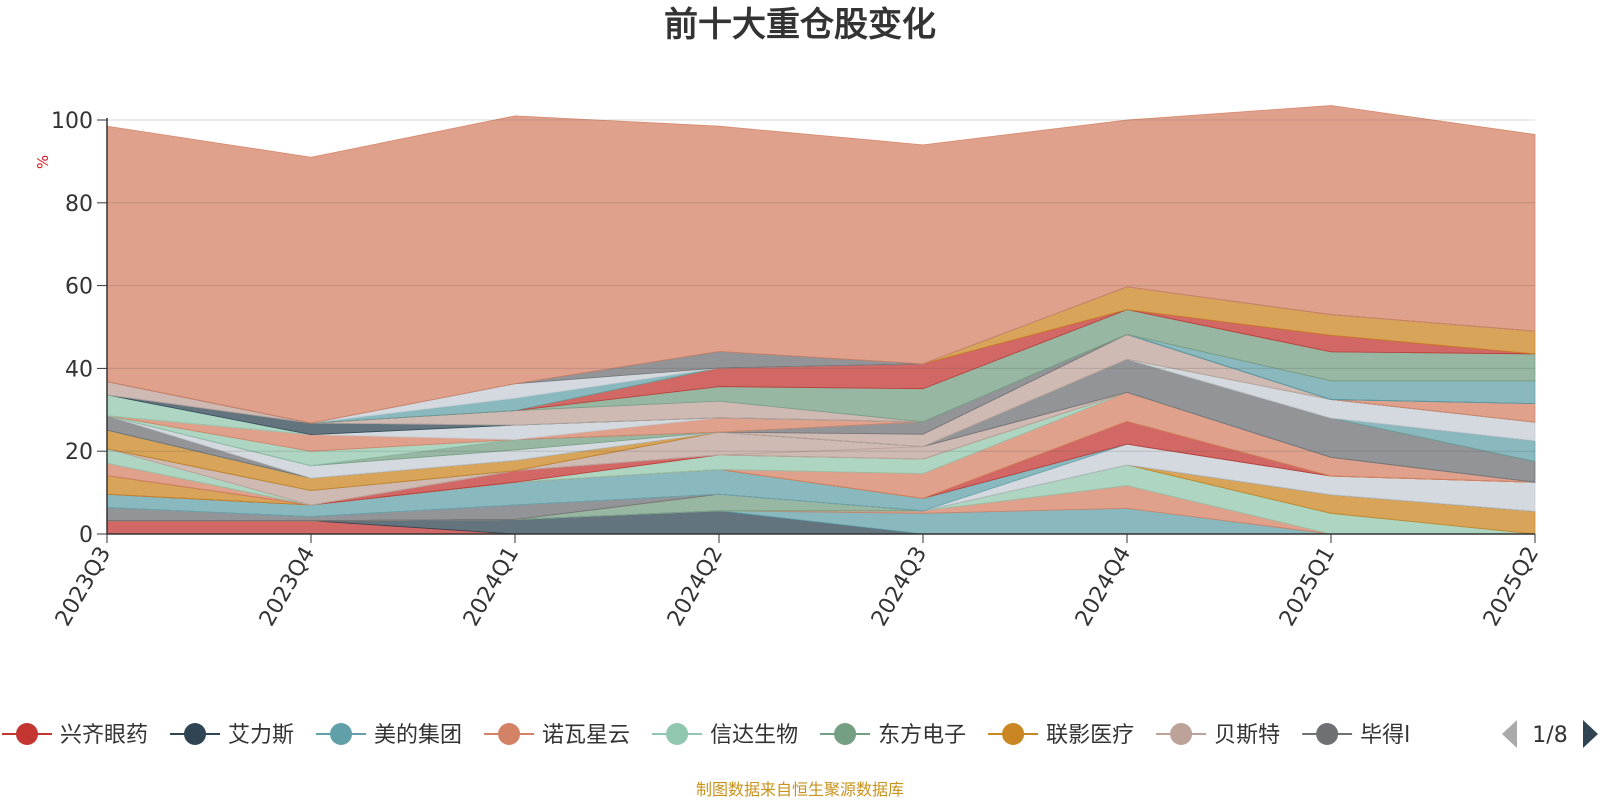 The width and height of the screenshot is (1600, 800). What do you see at coordinates (43, 162) in the screenshot?
I see `y-axis-unit: %` at bounding box center [43, 162].